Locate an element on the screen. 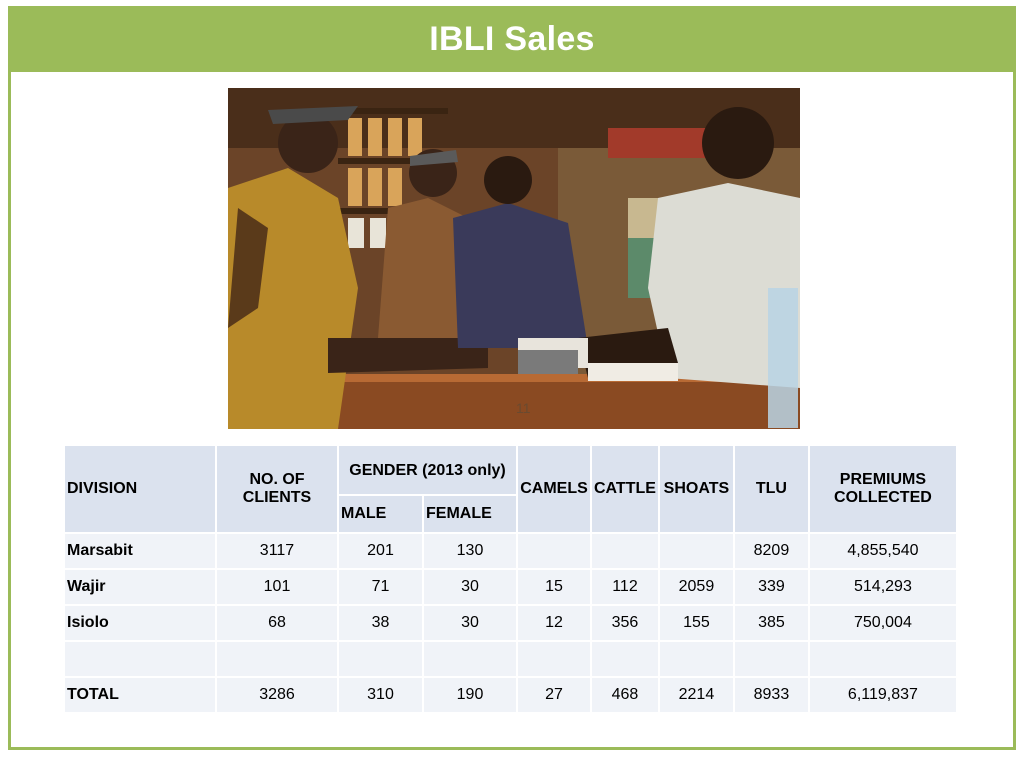 Image resolution: width=1024 pixels, height=768 pixels. total-tlu: 8933 is located at coordinates (771, 695).